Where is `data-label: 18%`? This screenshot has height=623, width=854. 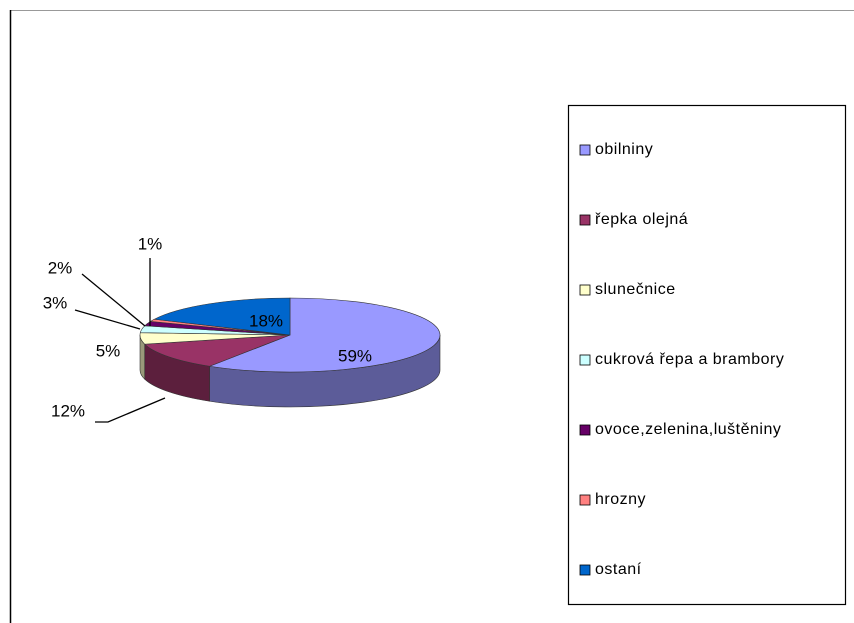 data-label: 18% is located at coordinates (266, 320).